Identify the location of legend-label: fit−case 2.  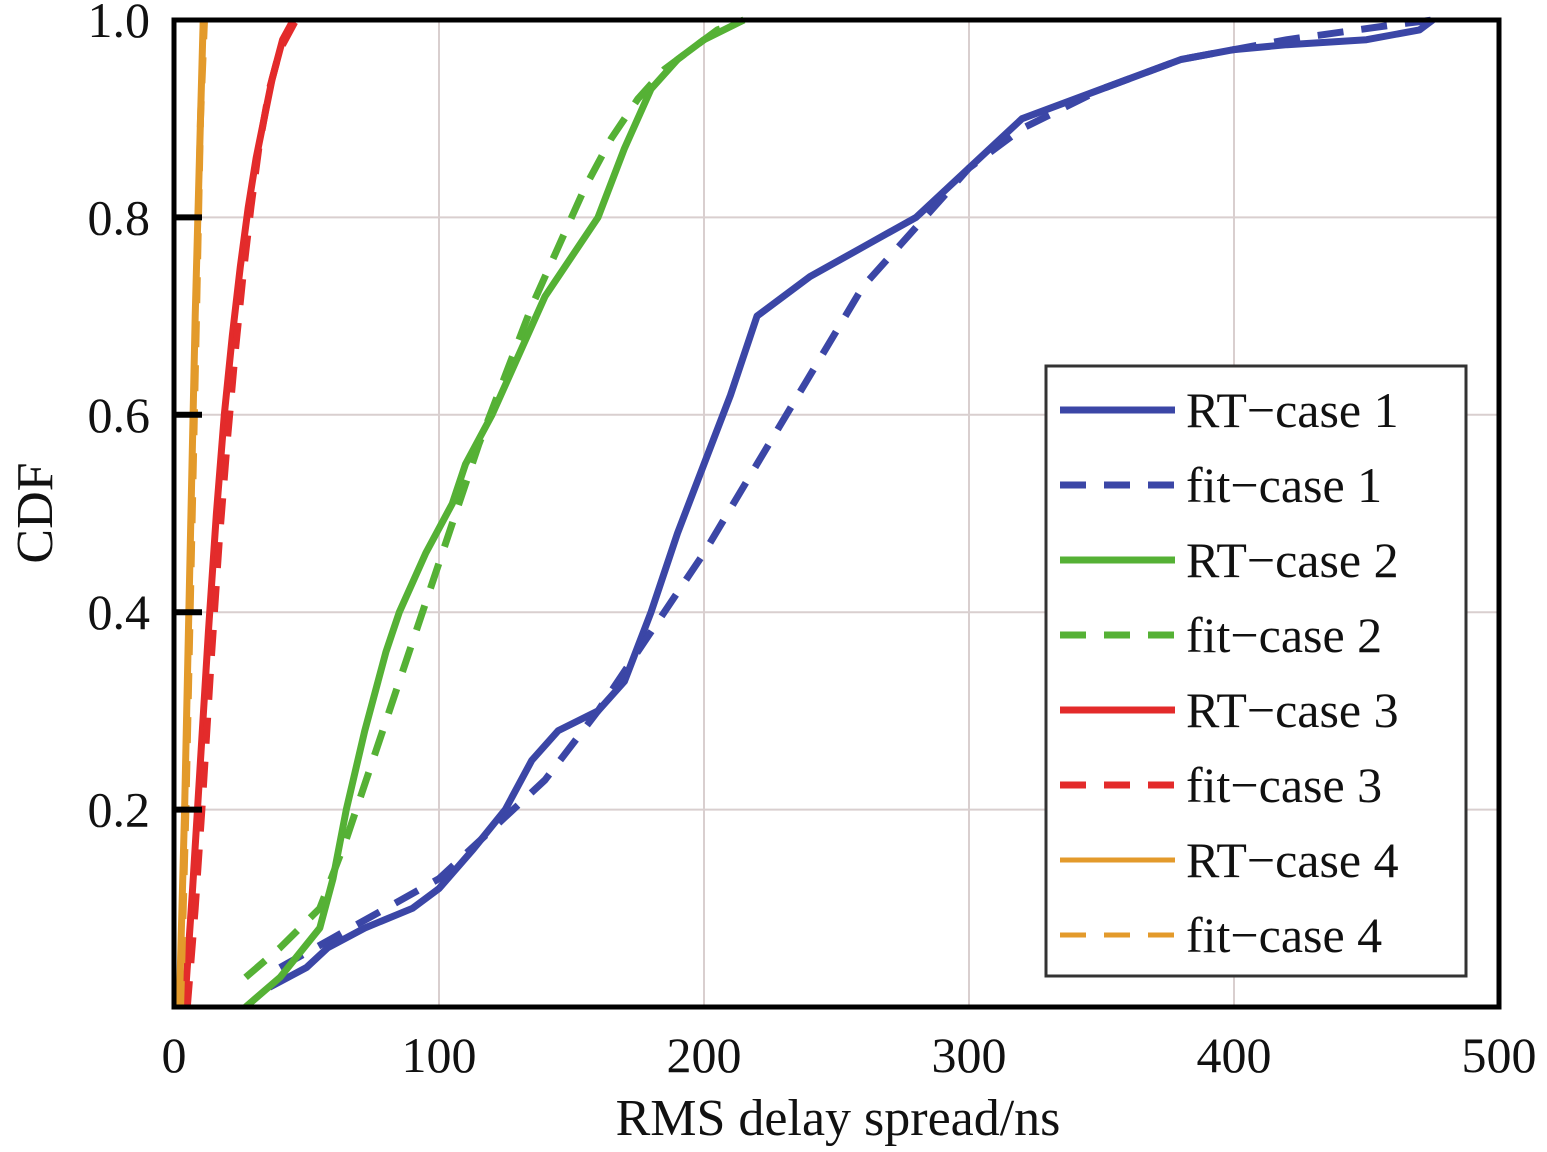
(1284, 635).